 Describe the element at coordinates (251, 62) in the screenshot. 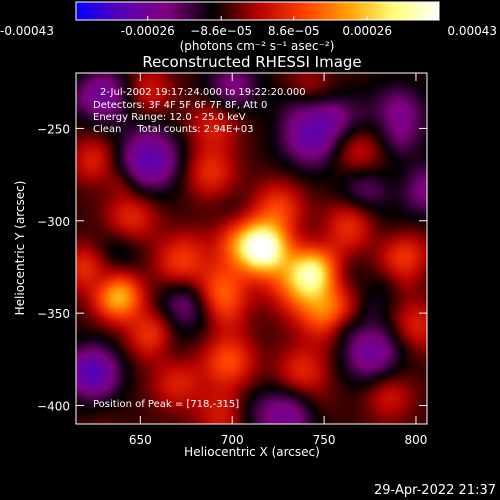

I see `chart-title: Reconstructed RHESSI Image` at that location.